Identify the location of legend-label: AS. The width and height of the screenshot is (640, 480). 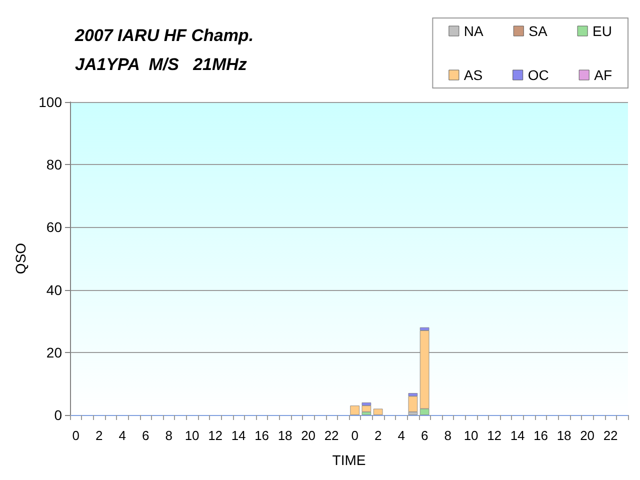
(473, 75).